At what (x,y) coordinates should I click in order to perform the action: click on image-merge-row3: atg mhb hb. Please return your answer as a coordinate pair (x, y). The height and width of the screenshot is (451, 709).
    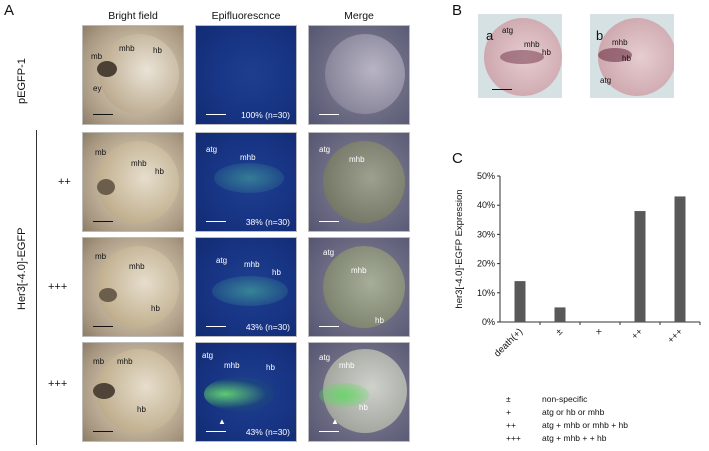
    Looking at the image, I should click on (359, 287).